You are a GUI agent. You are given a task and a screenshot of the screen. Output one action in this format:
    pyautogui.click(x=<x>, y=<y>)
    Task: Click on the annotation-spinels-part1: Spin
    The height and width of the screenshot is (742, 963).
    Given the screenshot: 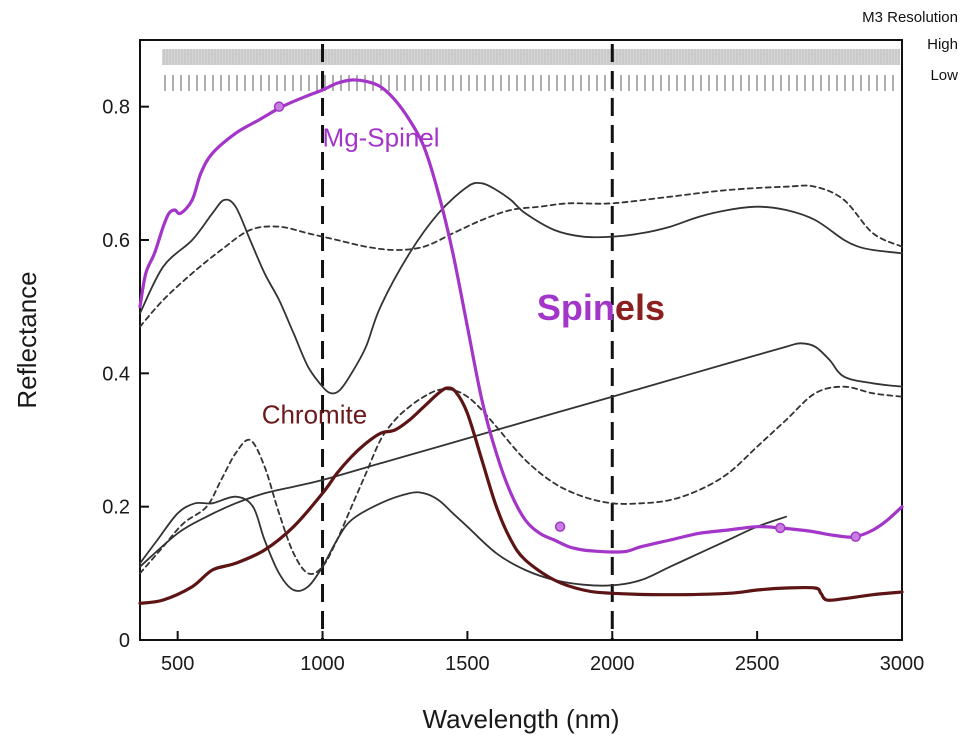 What is the action you would take?
    pyautogui.click(x=576, y=307)
    